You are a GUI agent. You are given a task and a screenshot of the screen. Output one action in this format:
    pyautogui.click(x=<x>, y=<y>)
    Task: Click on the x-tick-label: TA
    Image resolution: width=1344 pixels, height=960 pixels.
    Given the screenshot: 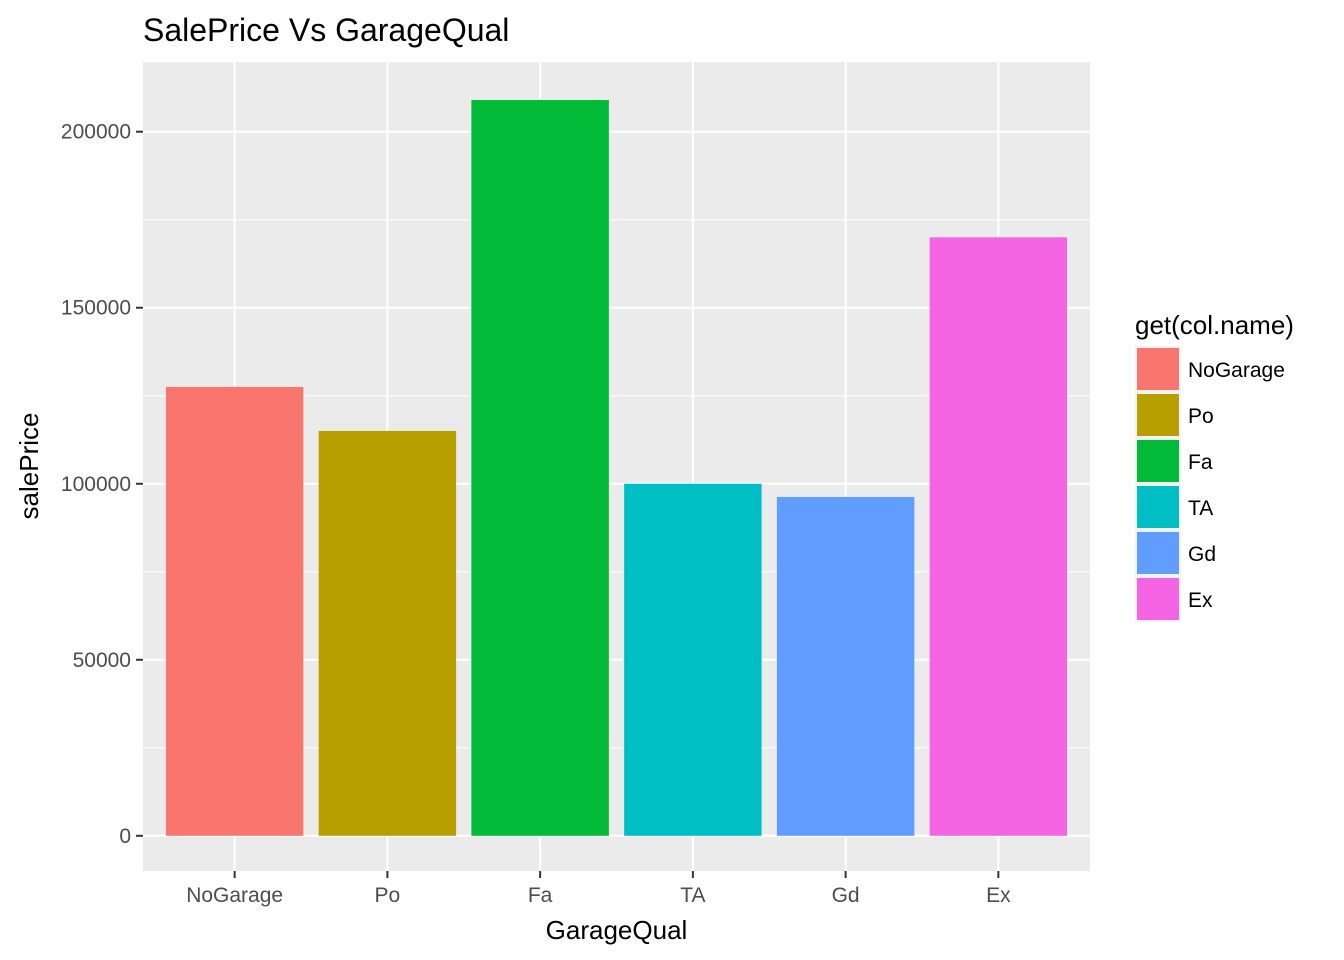 What is the action you would take?
    pyautogui.click(x=692, y=895)
    